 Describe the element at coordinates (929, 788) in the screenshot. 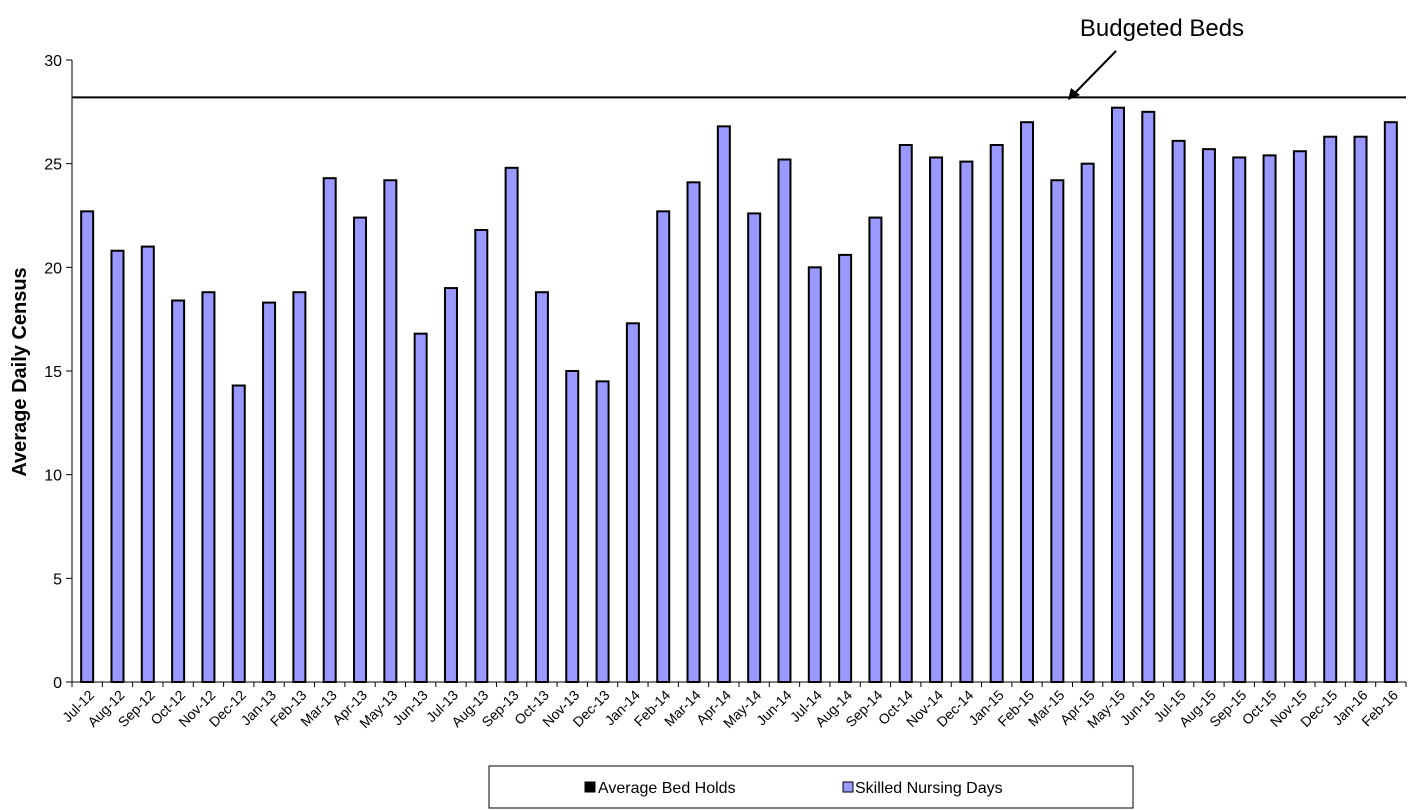

I see `legend-label-skilled-nursing-days: Skilled Nursing Days` at that location.